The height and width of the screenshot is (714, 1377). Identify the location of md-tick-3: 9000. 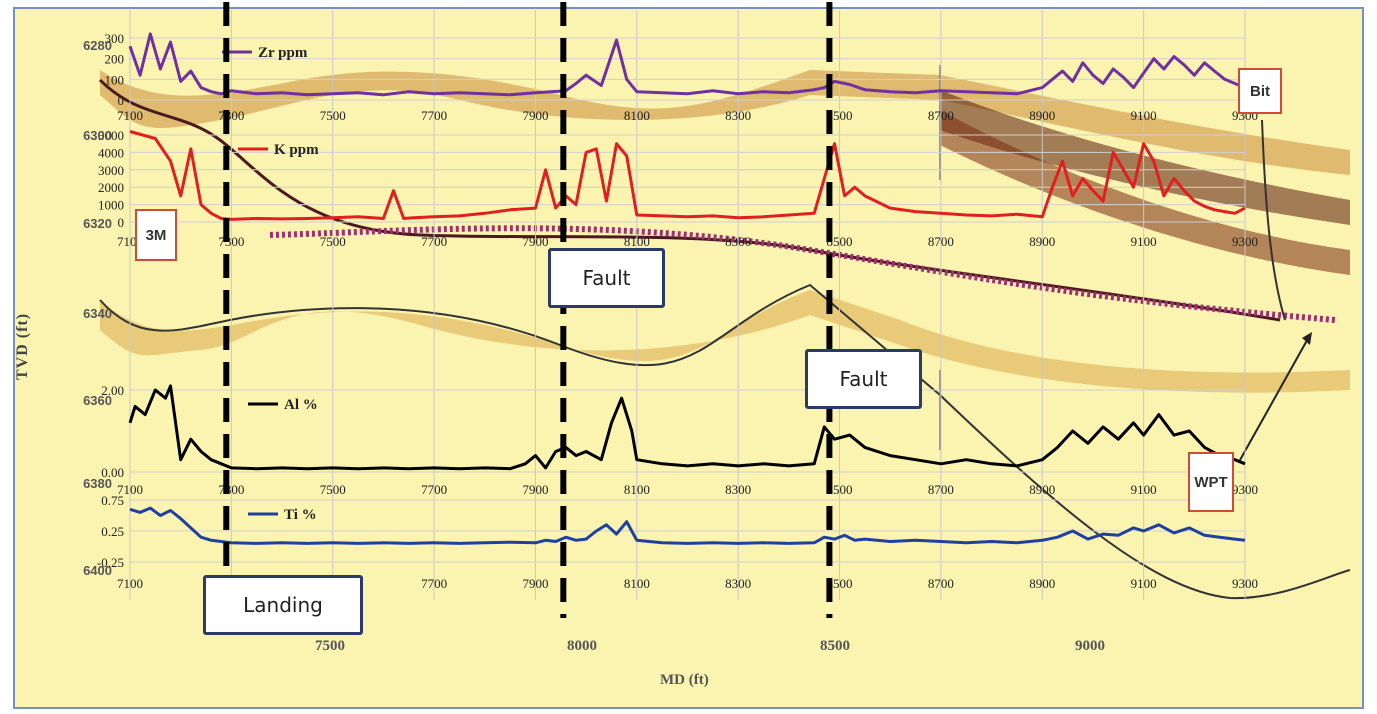
(1090, 646).